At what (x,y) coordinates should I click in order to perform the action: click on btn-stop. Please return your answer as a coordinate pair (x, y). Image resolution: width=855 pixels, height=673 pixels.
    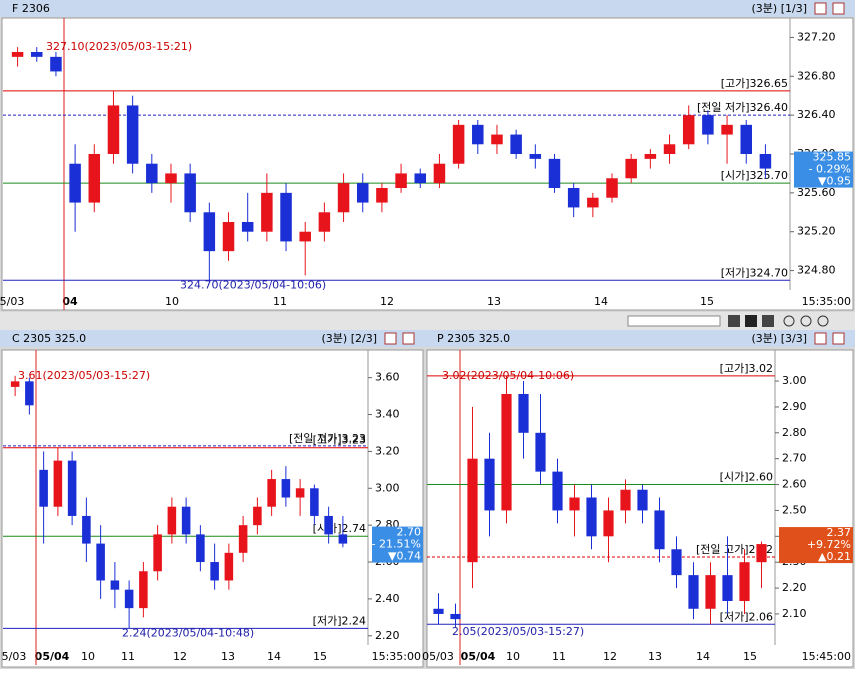
    Looking at the image, I should click on (751, 321).